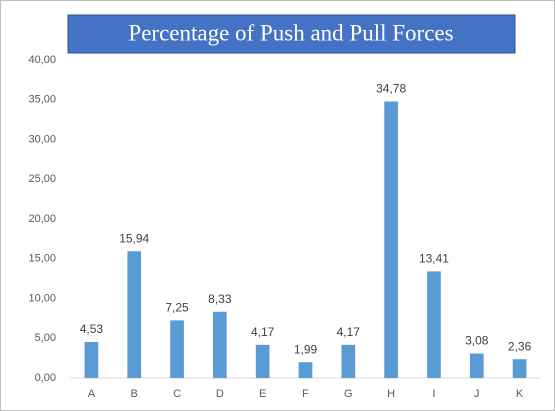 Image resolution: width=555 pixels, height=411 pixels. What do you see at coordinates (262, 394) in the screenshot?
I see `x-tick-label: E` at bounding box center [262, 394].